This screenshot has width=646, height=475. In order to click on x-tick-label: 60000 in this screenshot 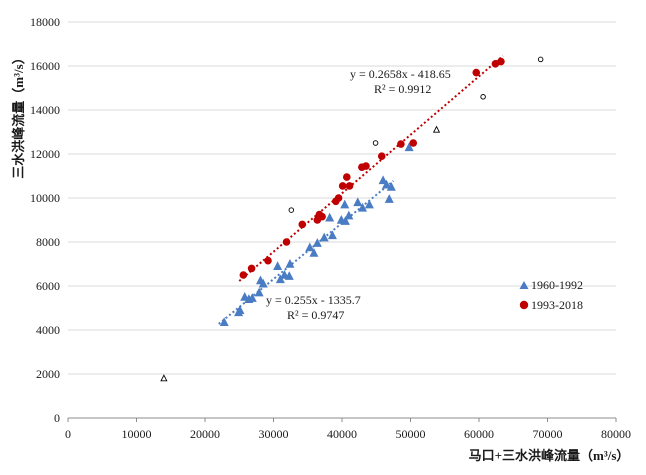, I will do `click(479, 434)`.